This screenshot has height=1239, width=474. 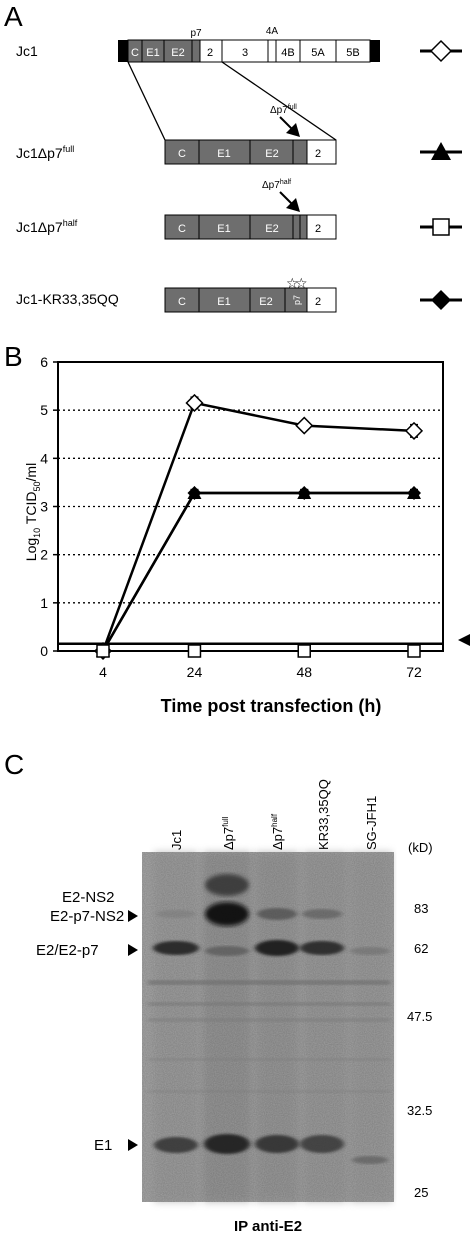 I want to click on construct-map-dp7half: C E1 E2 2, so click(x=250, y=227).